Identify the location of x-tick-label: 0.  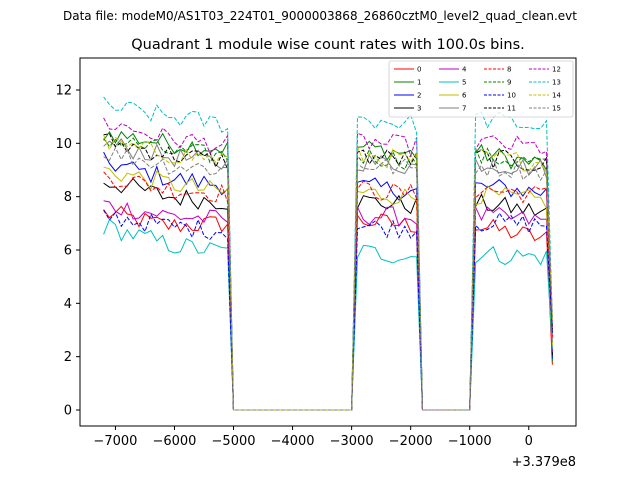
(529, 441).